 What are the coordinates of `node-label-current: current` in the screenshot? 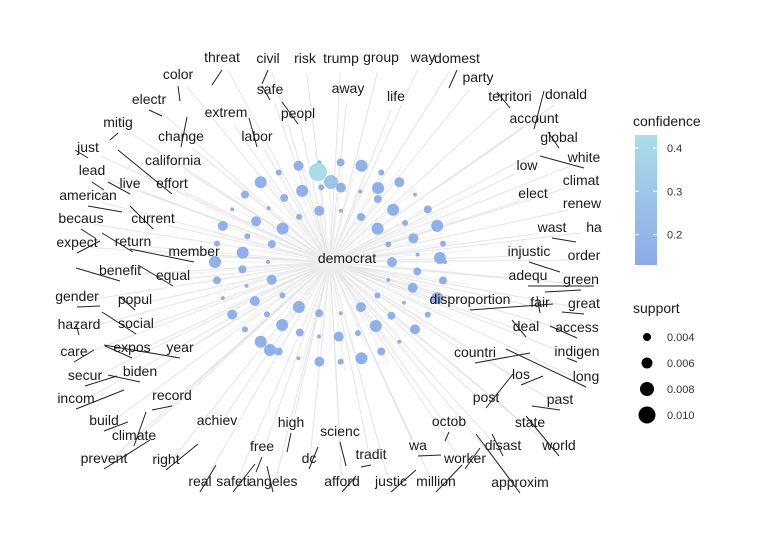 It's located at (153, 218).